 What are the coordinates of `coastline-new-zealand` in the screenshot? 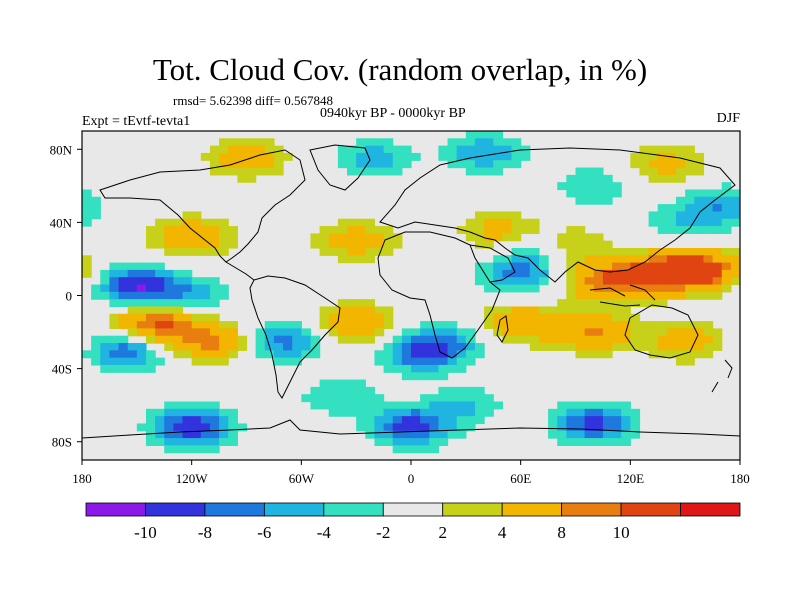 It's located at (722, 376).